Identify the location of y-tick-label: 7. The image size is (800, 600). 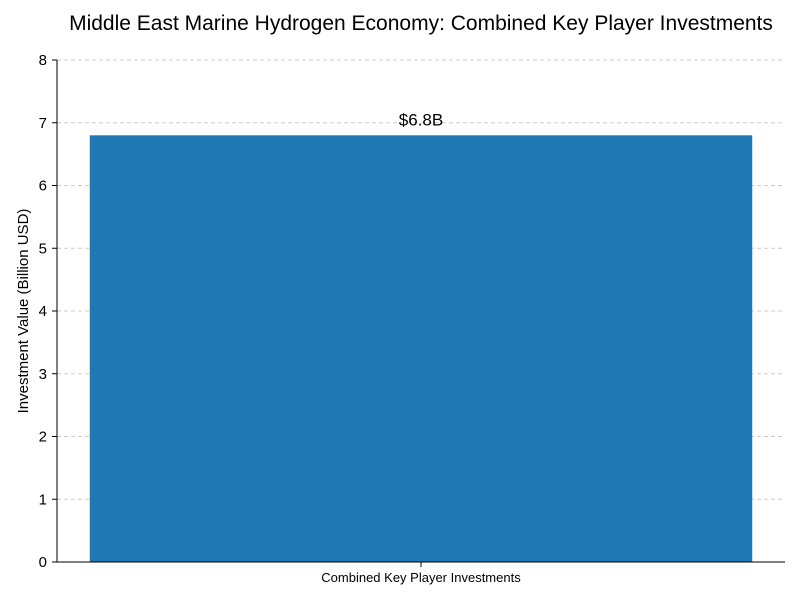
(43, 123).